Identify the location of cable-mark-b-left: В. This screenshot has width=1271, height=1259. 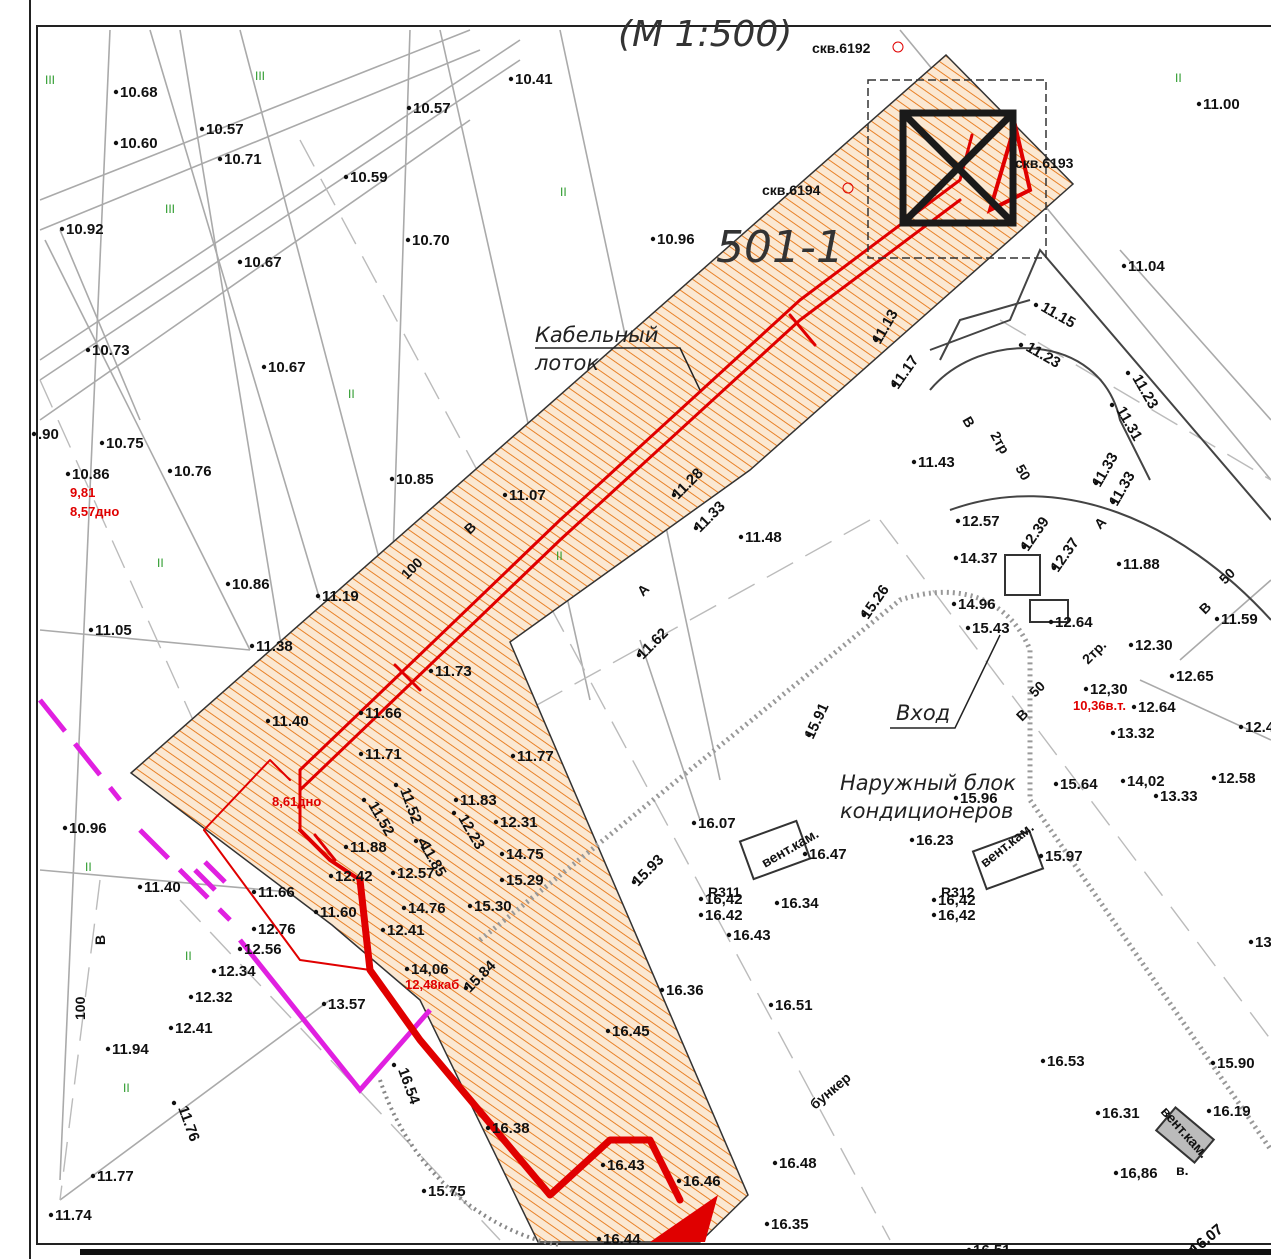
(100, 940).